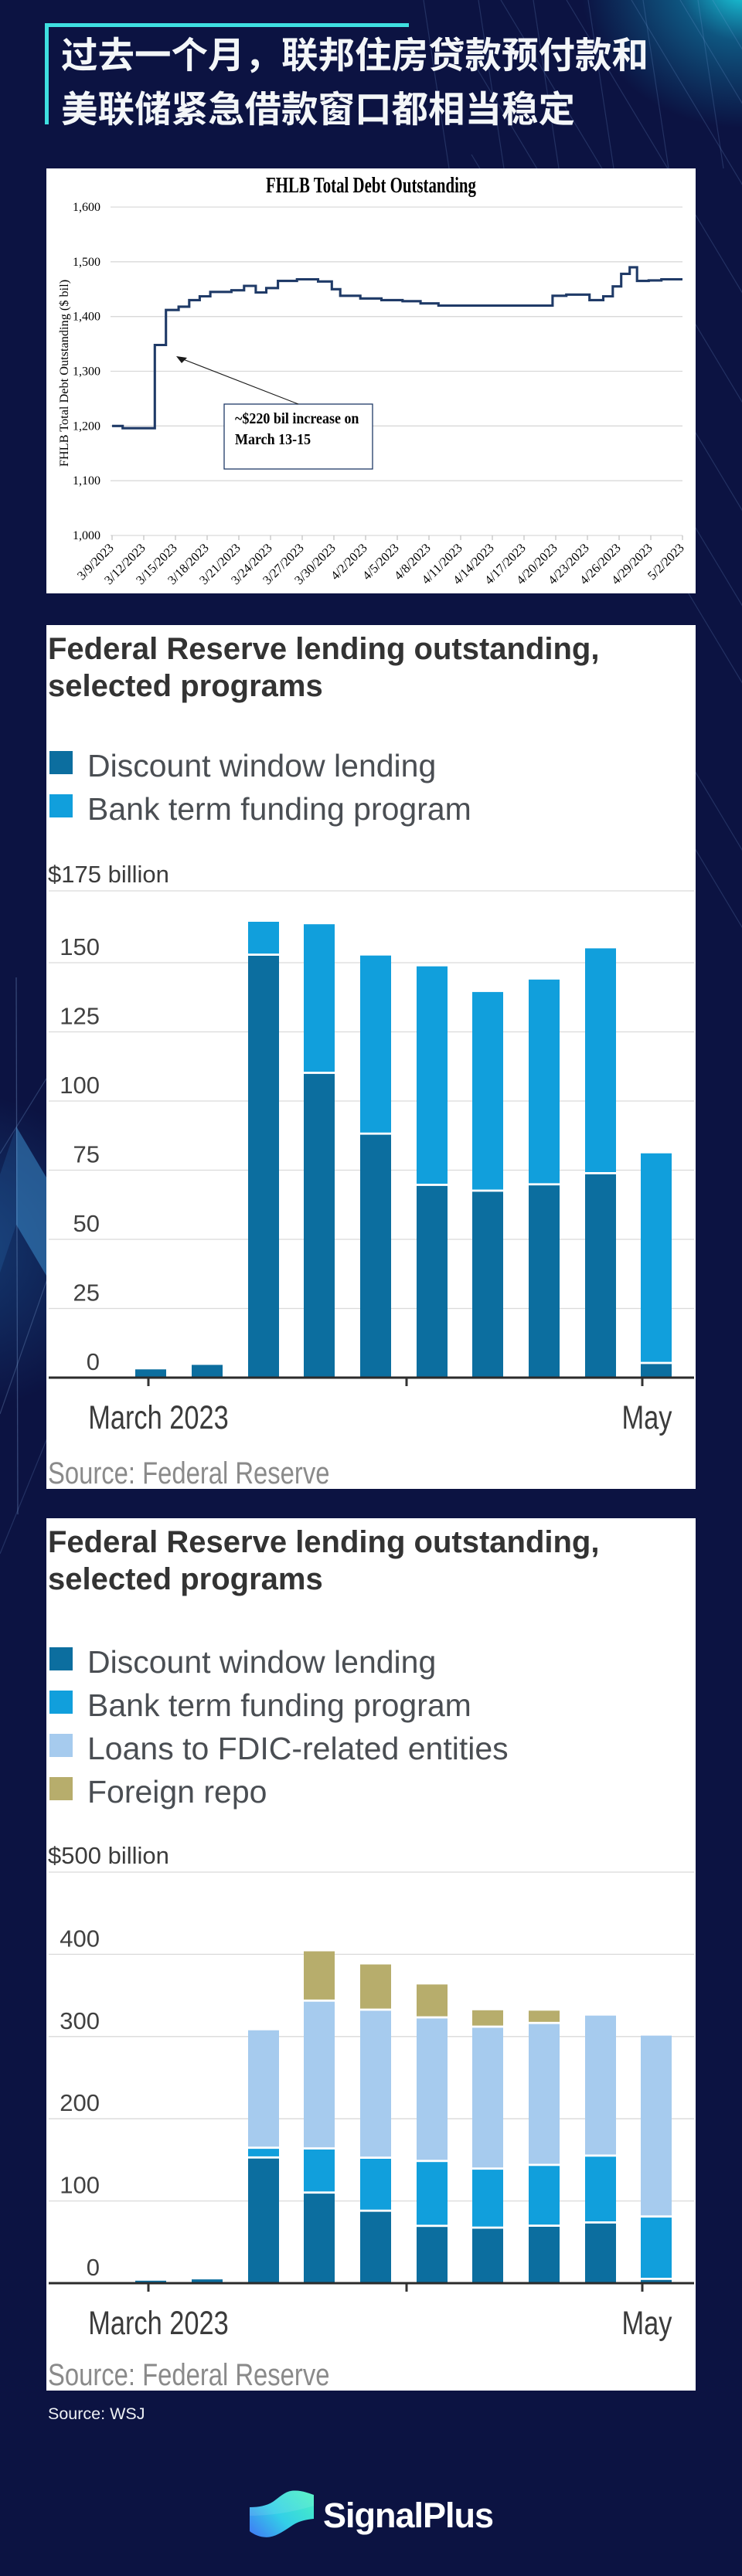 Image resolution: width=742 pixels, height=2576 pixels. What do you see at coordinates (86, 535) in the screenshot?
I see `svg-text: 1,000` at bounding box center [86, 535].